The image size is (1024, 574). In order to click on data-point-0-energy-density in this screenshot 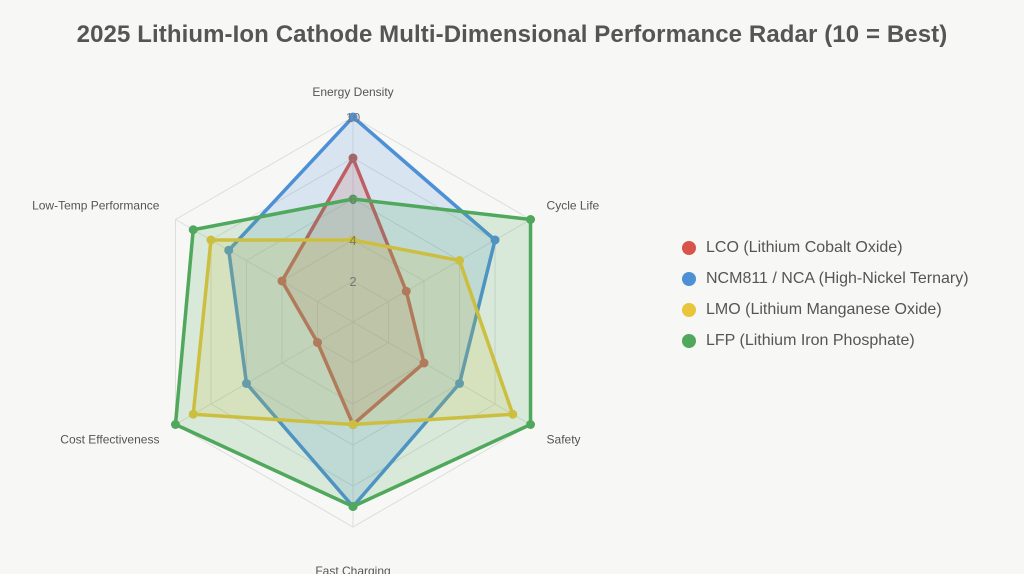, I will do `click(353, 158)`.